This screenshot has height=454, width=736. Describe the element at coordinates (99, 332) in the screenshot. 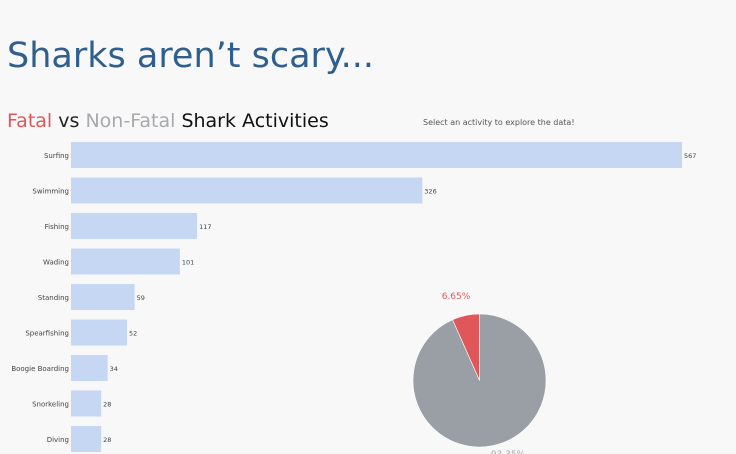

I see `bar-spearfishing` at that location.